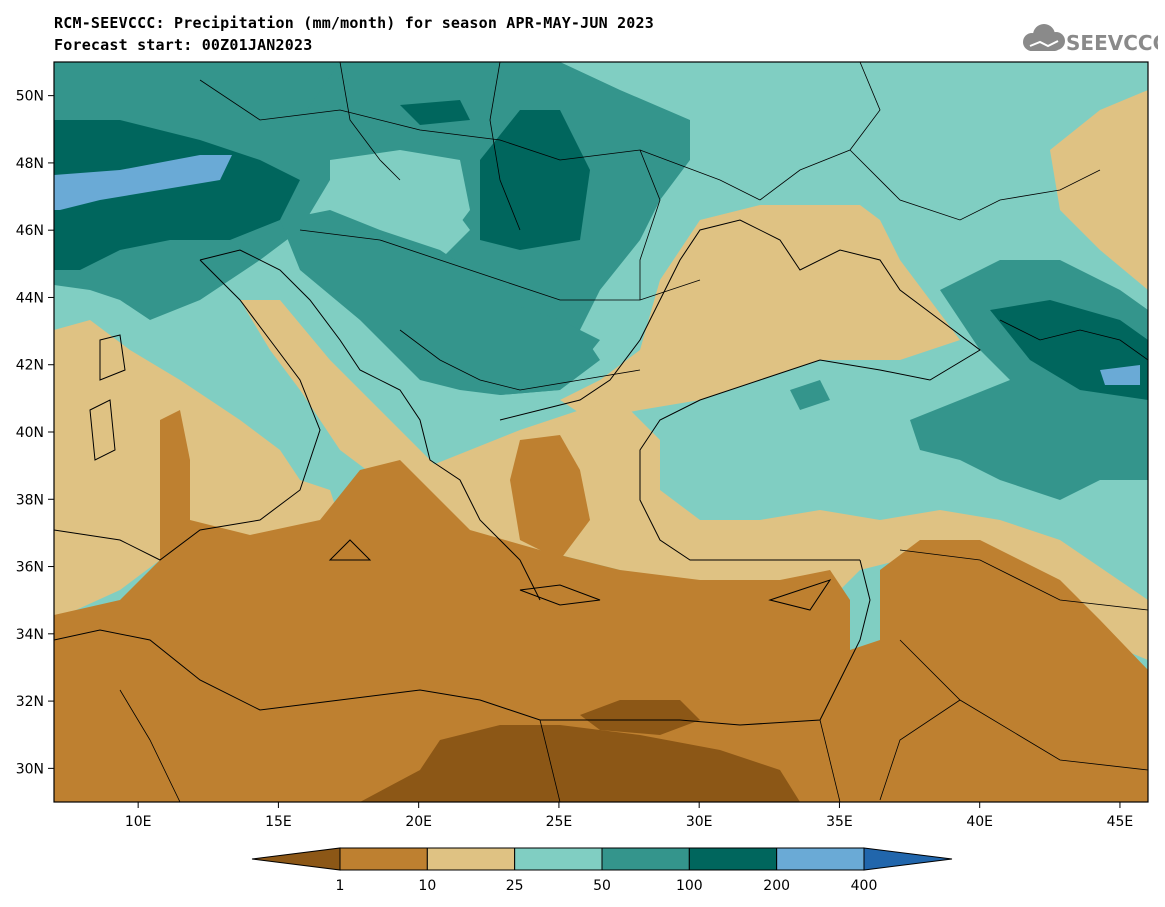  What do you see at coordinates (699, 822) in the screenshot?
I see `lon-tick-label: 30E` at bounding box center [699, 822].